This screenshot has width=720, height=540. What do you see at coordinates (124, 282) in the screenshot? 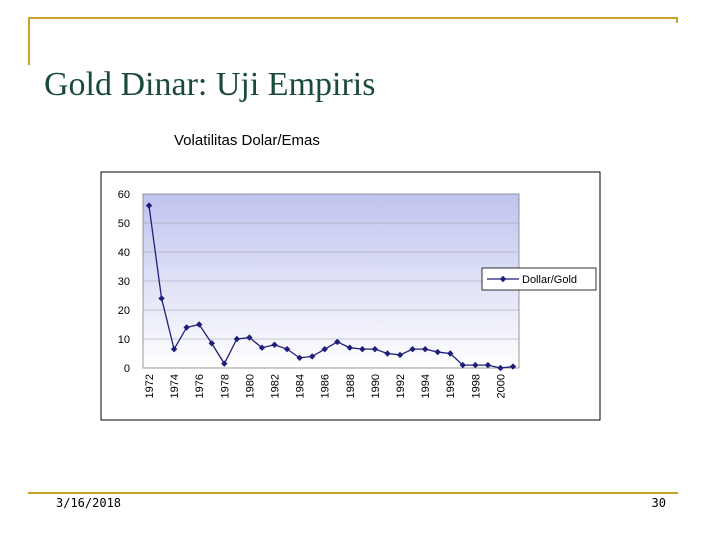
I see `y-tick-label: 30` at bounding box center [124, 282].